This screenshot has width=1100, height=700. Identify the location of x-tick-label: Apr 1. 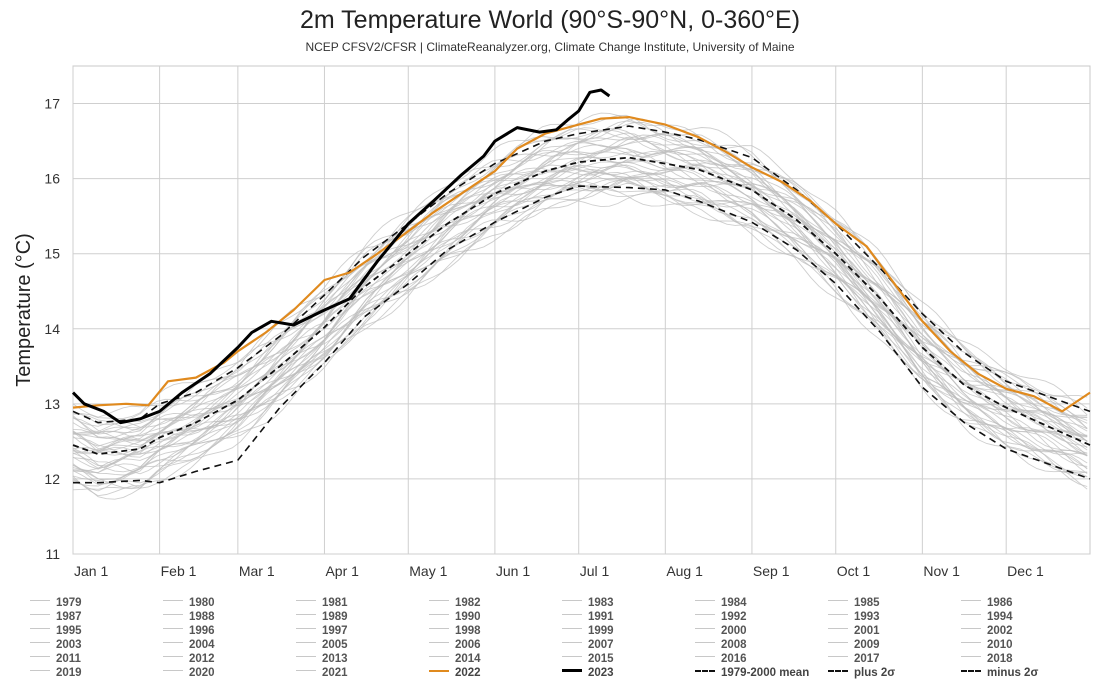
(342, 571).